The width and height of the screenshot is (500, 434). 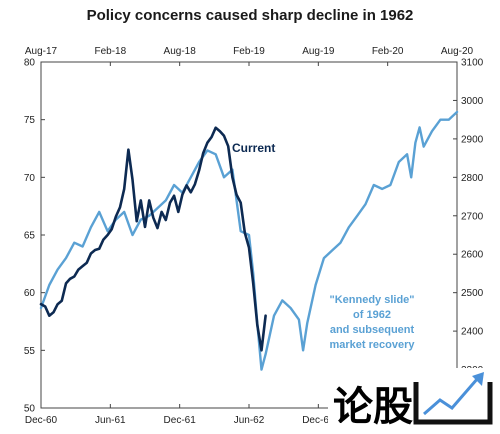 What do you see at coordinates (472, 293) in the screenshot?
I see `right-tick-label: 2500` at bounding box center [472, 293].